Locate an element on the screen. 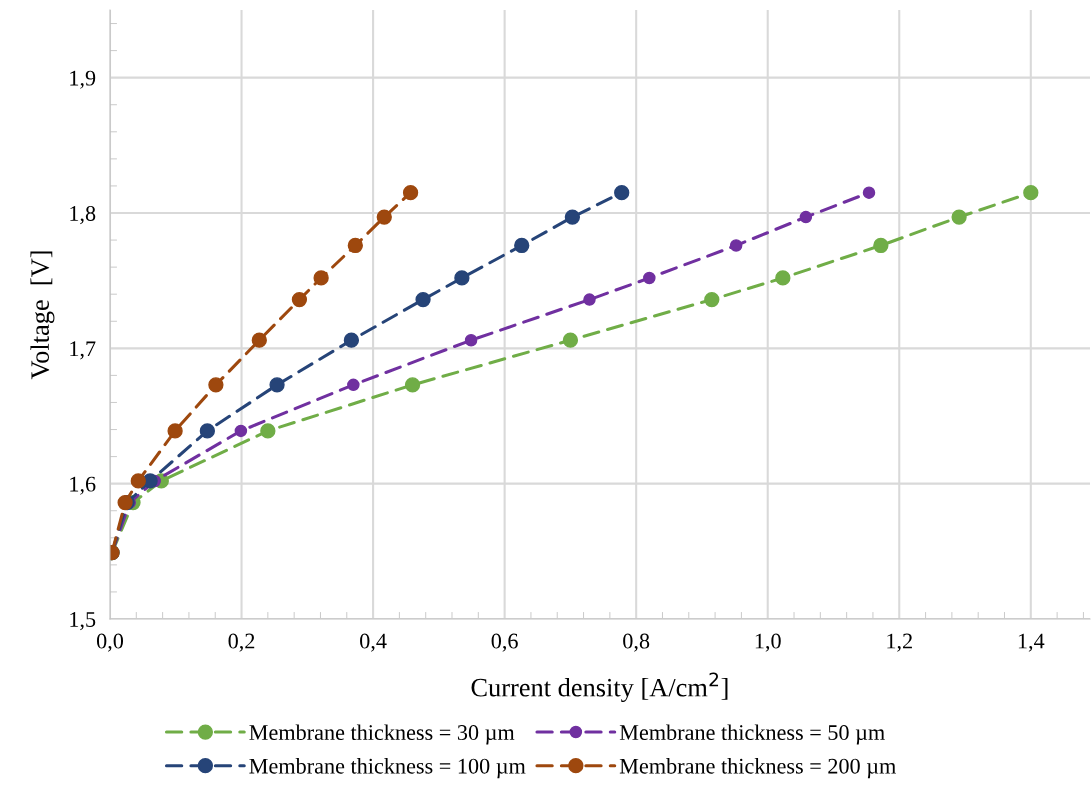 This screenshot has height=812, width=1091. x-tick-label: 0,2 is located at coordinates (241, 642).